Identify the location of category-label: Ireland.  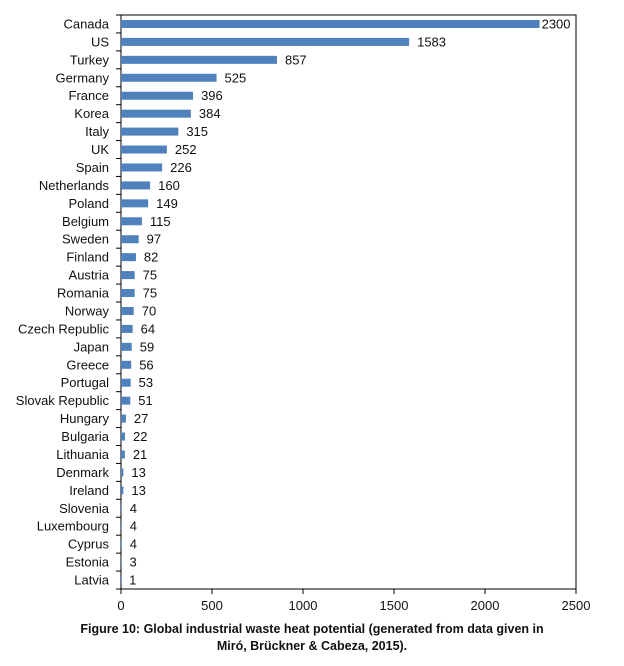
(89, 490).